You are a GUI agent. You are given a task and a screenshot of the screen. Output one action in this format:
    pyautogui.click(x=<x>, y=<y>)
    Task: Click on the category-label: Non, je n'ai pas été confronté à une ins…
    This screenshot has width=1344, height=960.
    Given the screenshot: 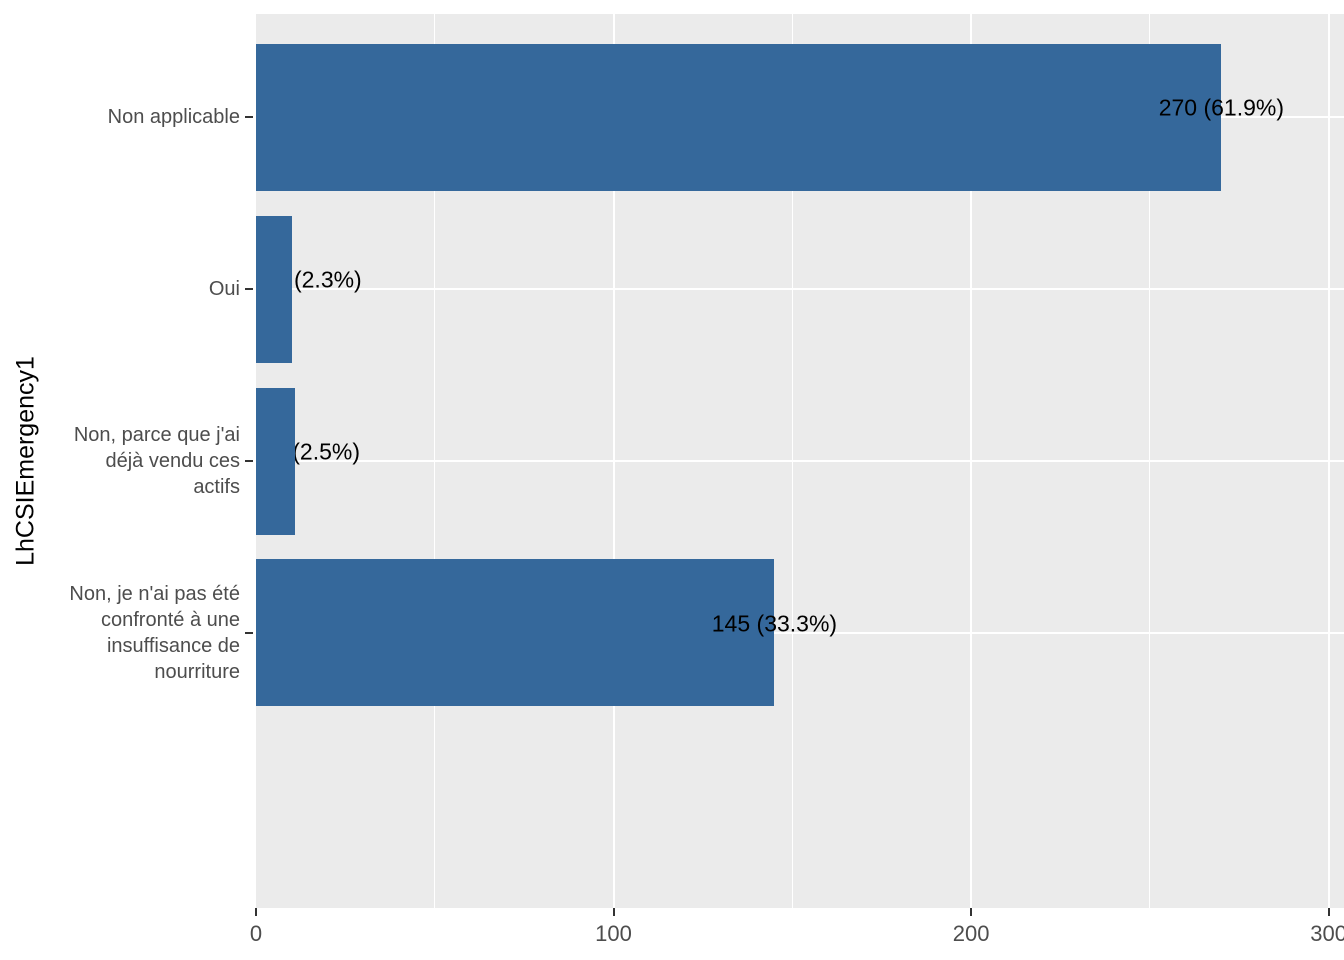 What is the action you would take?
    pyautogui.click(x=154, y=632)
    